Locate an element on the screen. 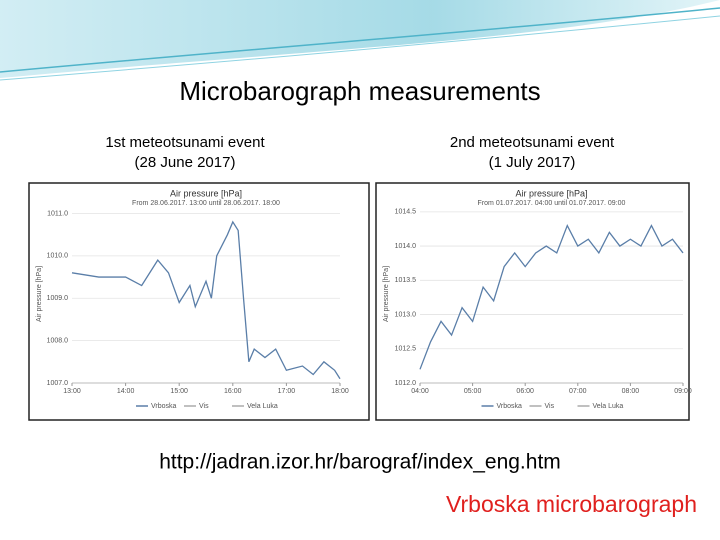 This screenshot has height=540, width=720. x-tick-label: 15:00 is located at coordinates (179, 391).